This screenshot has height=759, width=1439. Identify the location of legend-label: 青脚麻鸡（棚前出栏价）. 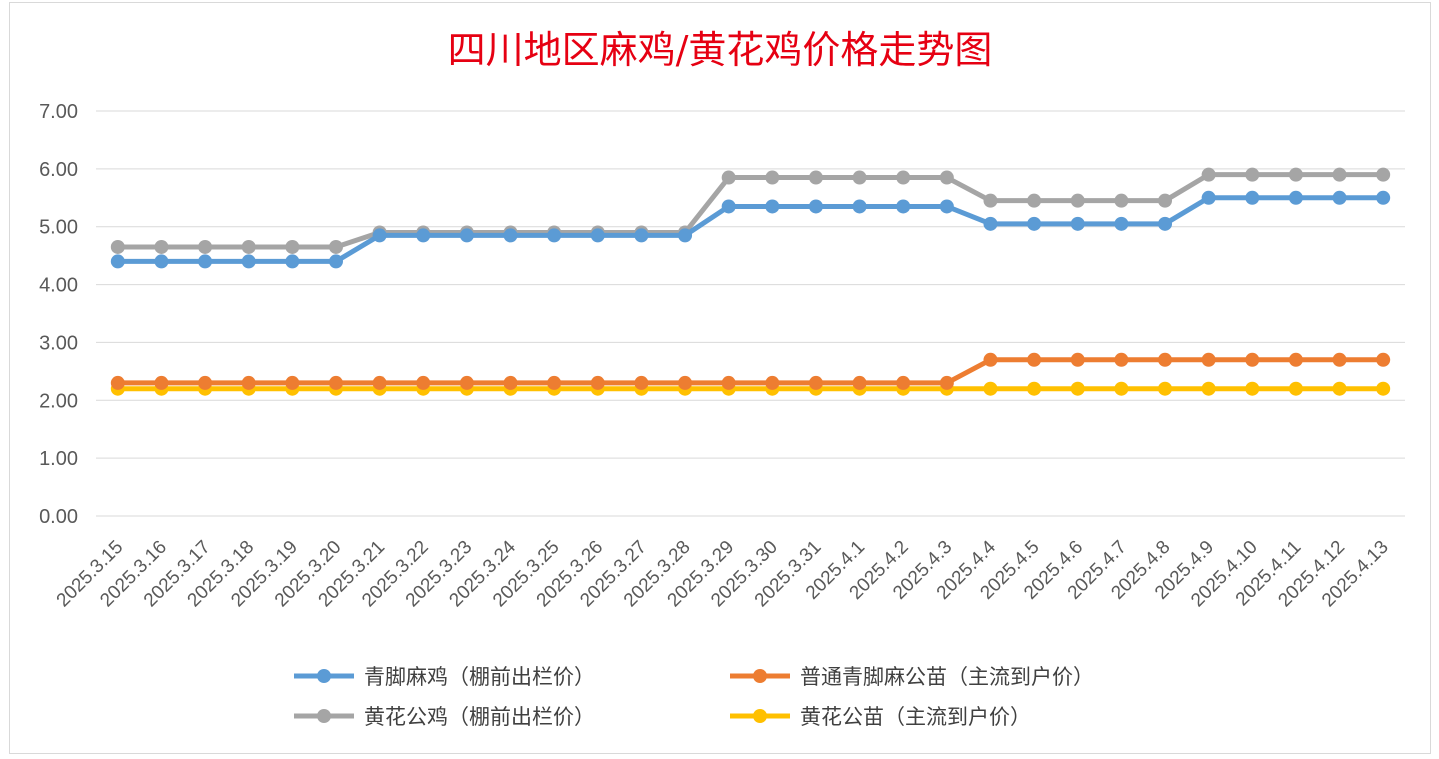
(479, 677).